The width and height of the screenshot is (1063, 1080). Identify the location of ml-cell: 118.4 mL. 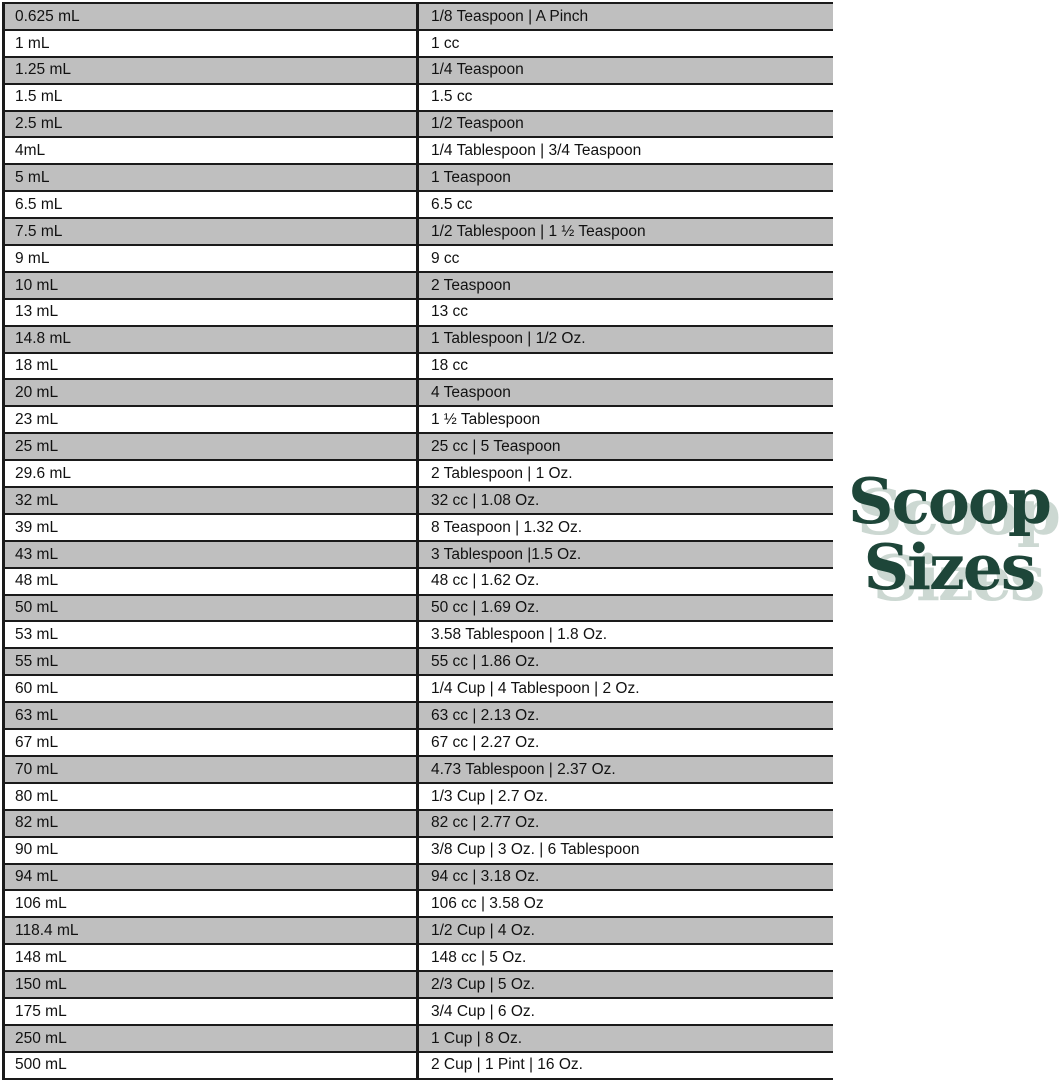
(210, 931).